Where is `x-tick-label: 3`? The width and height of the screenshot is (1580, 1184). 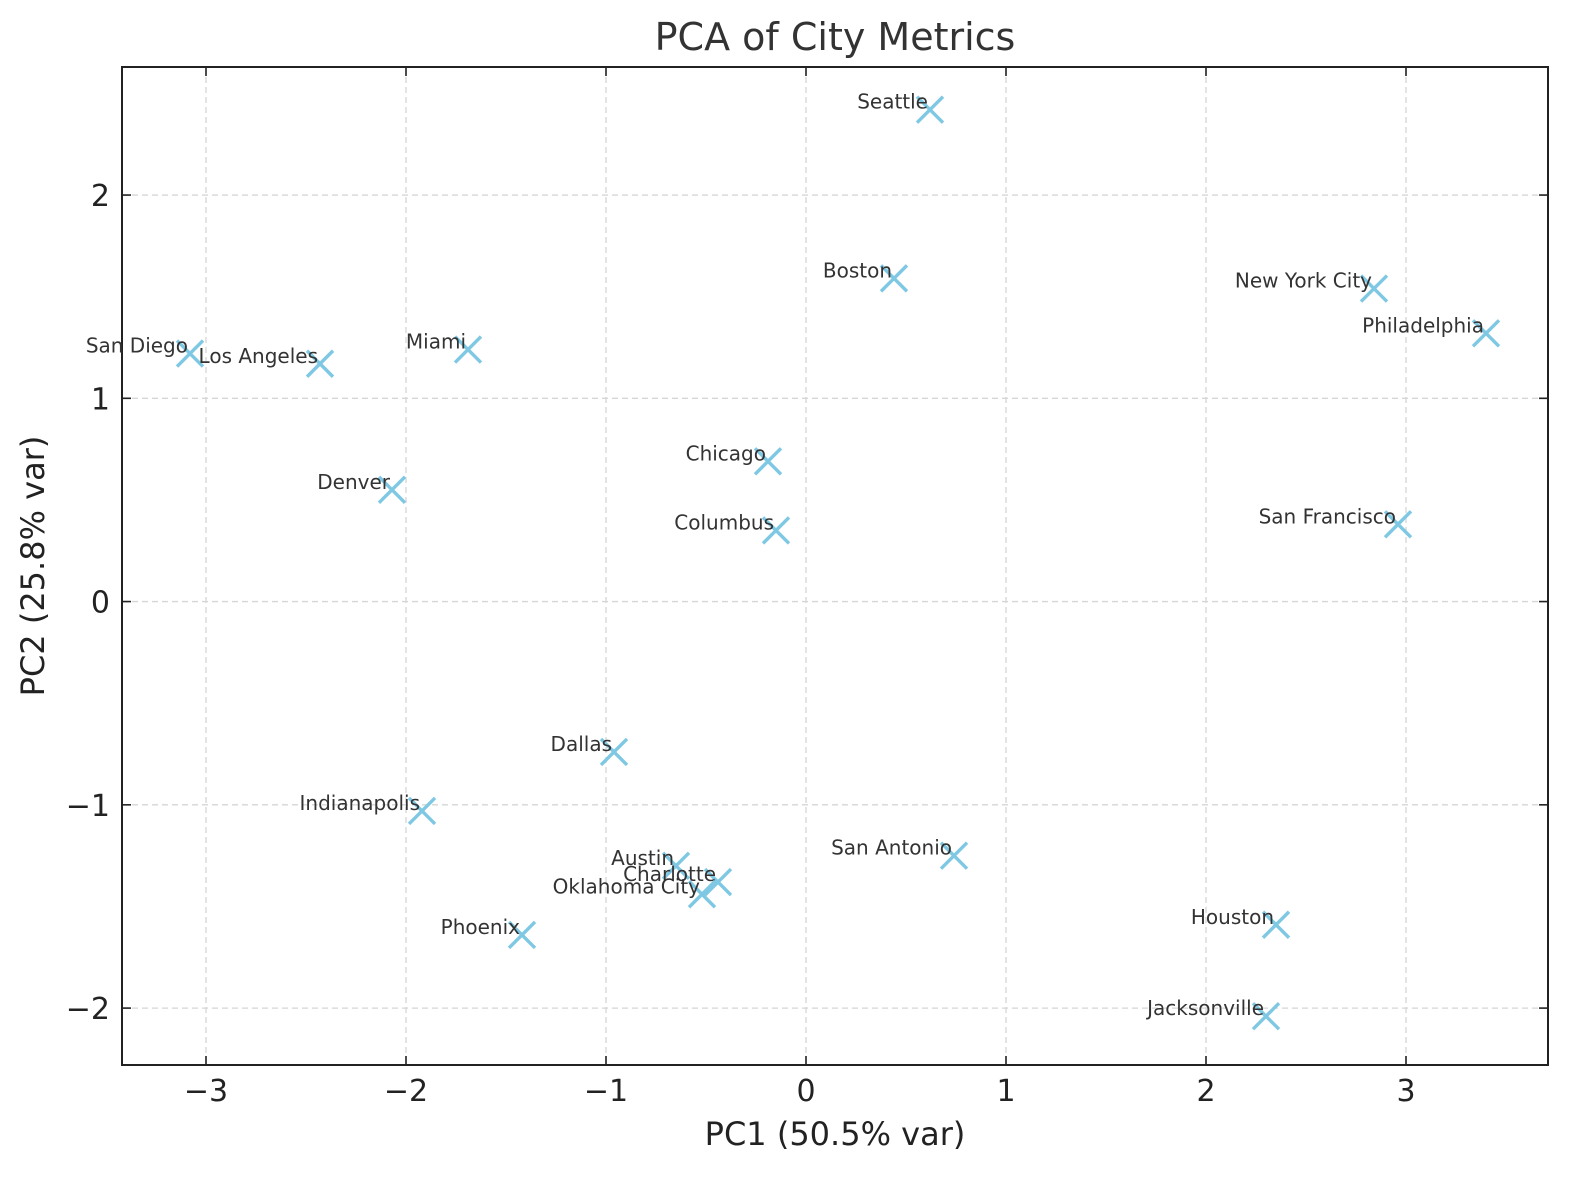 x-tick-label: 3 is located at coordinates (1405, 1091).